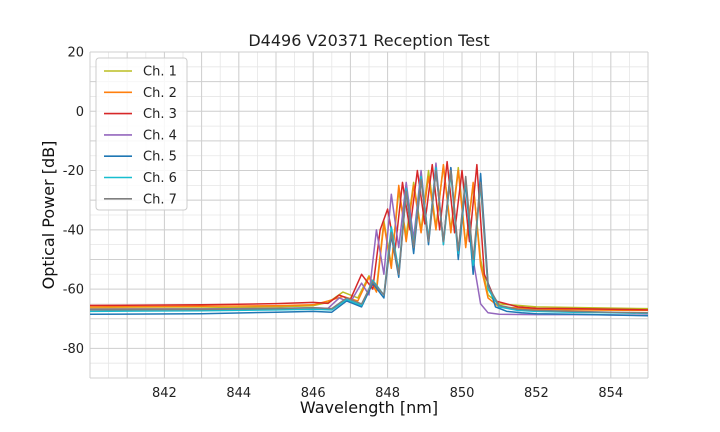 This screenshot has width=720, height=432. What do you see at coordinates (160, 93) in the screenshot?
I see `legend-label-ch2: Ch. 2` at bounding box center [160, 93].